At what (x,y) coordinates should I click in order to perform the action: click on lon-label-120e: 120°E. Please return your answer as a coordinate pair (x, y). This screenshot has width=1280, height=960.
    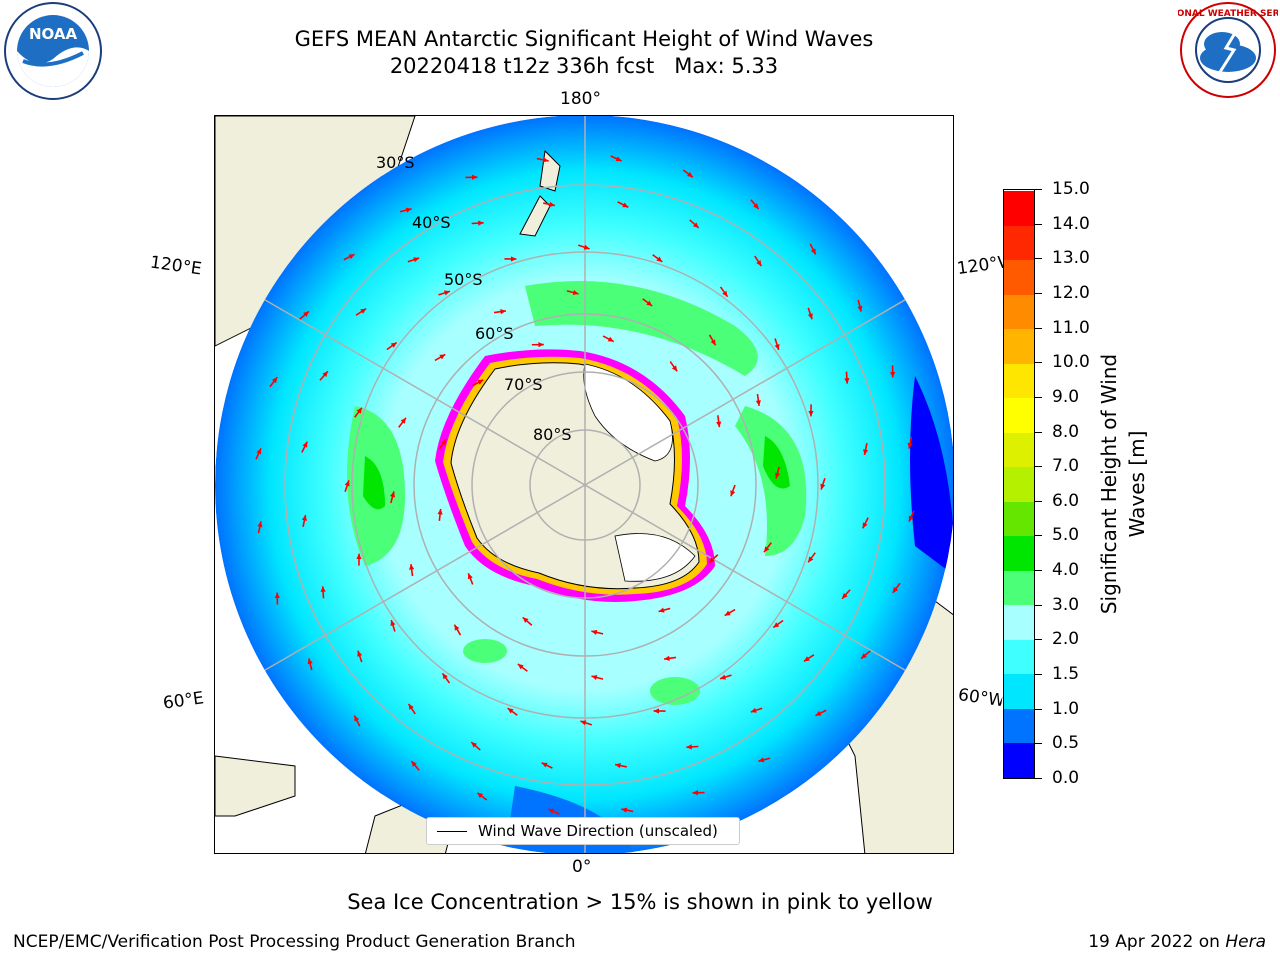
    Looking at the image, I should click on (175, 266).